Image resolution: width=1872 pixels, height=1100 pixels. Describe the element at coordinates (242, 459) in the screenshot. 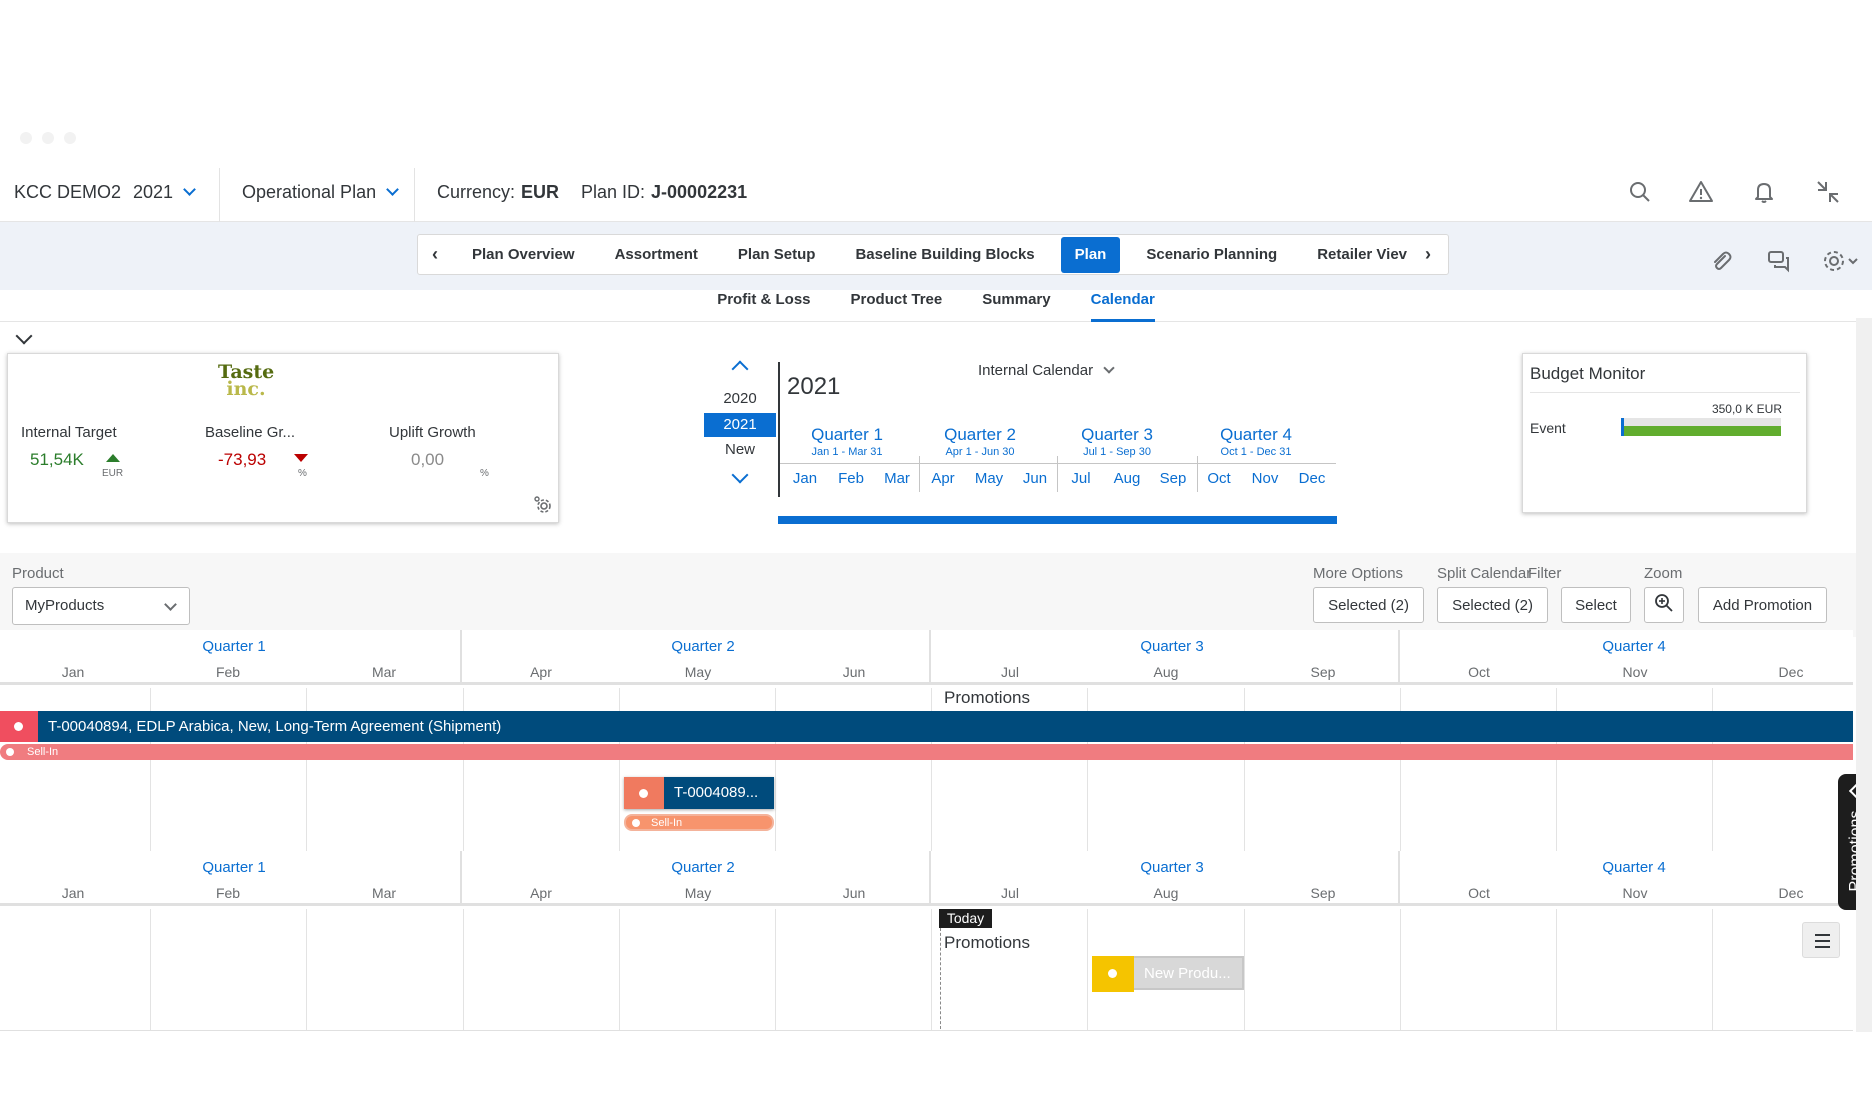

I see `baseline-growth-value: -73,93` at that location.